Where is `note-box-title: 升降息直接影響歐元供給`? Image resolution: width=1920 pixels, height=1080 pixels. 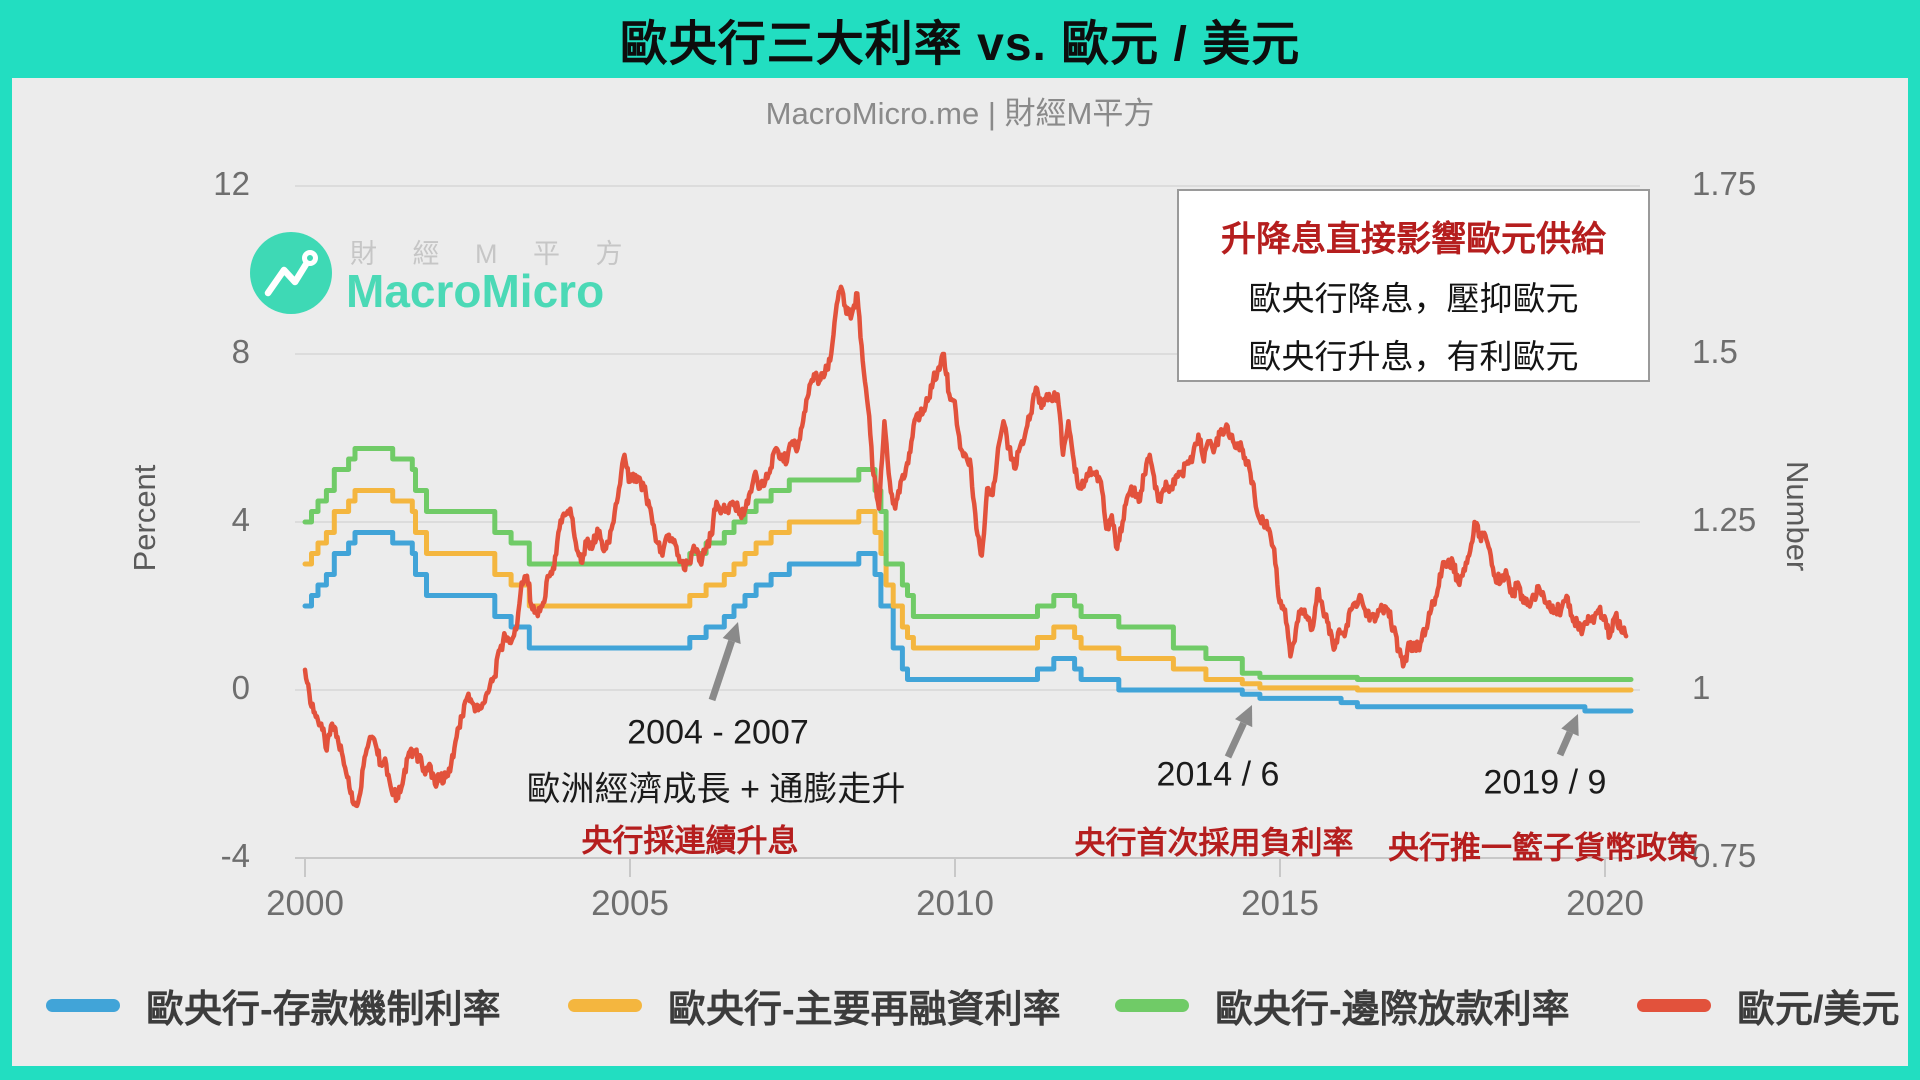
note-box-title: 升降息直接影響歐元供給 is located at coordinates (1413, 239).